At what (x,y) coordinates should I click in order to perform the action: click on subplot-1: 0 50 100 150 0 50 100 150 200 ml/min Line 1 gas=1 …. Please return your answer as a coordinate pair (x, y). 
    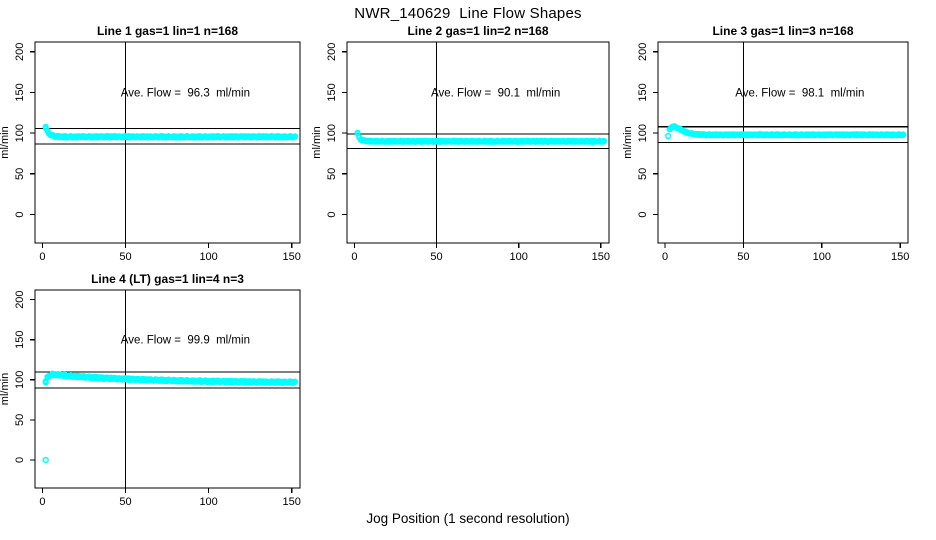
    Looking at the image, I should click on (150, 143).